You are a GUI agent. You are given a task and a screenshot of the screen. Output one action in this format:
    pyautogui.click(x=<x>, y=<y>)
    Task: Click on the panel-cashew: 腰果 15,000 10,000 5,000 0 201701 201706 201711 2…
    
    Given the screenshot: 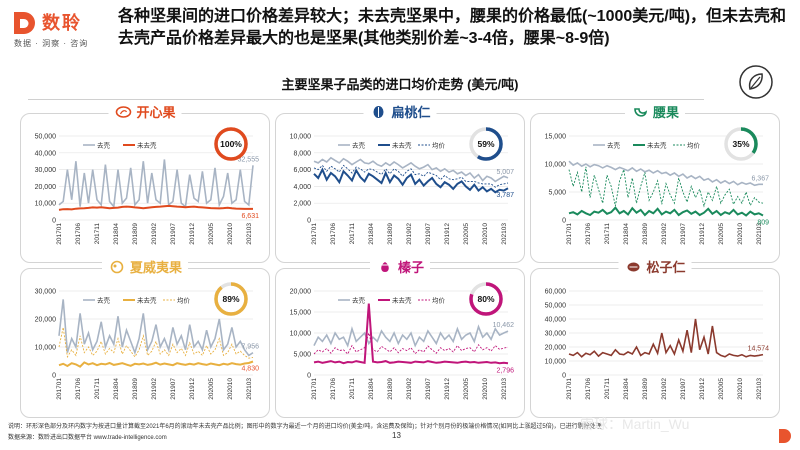 What is the action you would take?
    pyautogui.click(x=655, y=182)
    